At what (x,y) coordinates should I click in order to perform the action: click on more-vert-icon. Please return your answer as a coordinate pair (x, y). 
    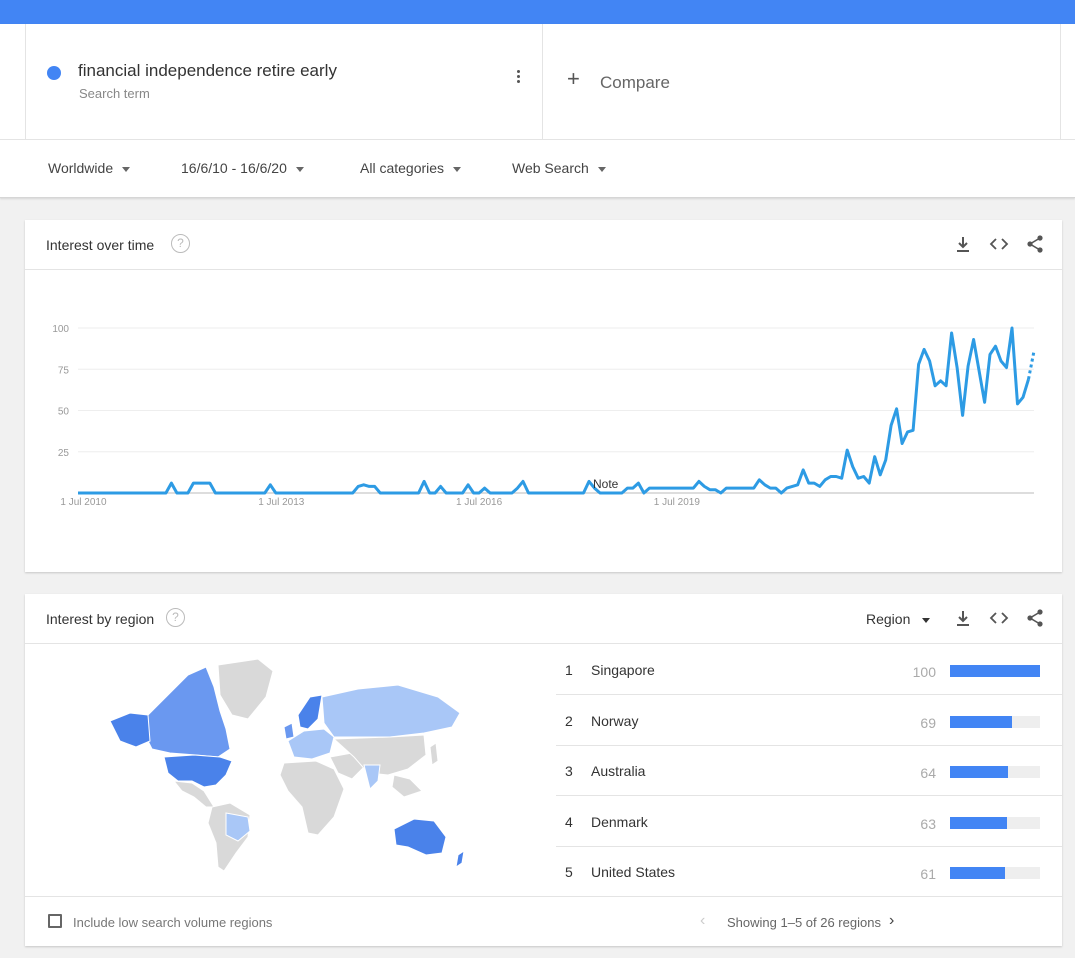
    Looking at the image, I should click on (518, 79).